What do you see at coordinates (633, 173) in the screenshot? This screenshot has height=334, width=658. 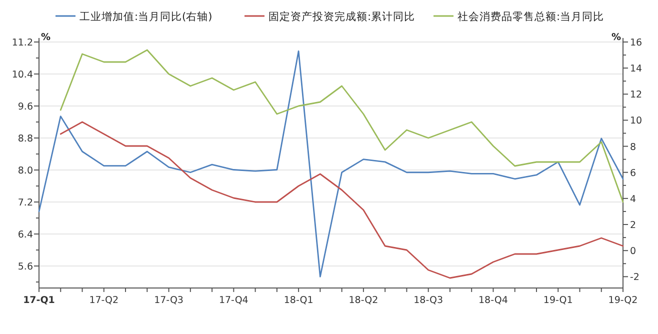 I see `y2-tick-label: 6` at bounding box center [633, 173].